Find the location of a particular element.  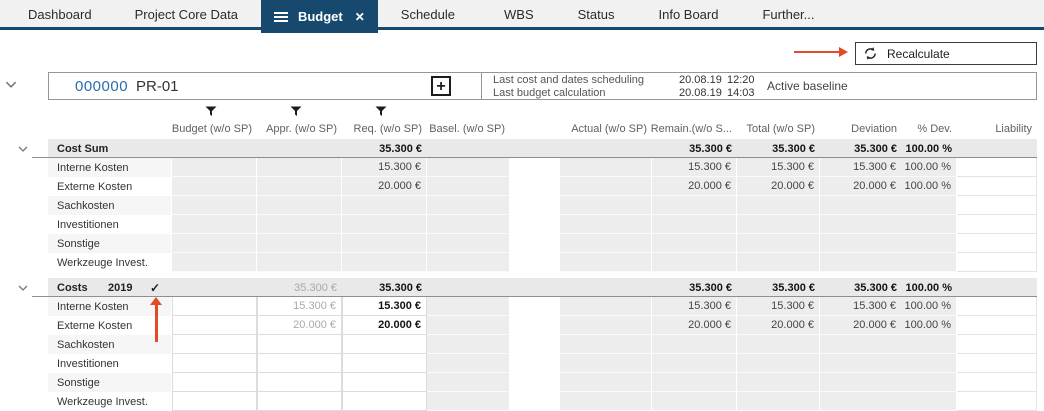

table-row: Sonstige is located at coordinates (522, 382).